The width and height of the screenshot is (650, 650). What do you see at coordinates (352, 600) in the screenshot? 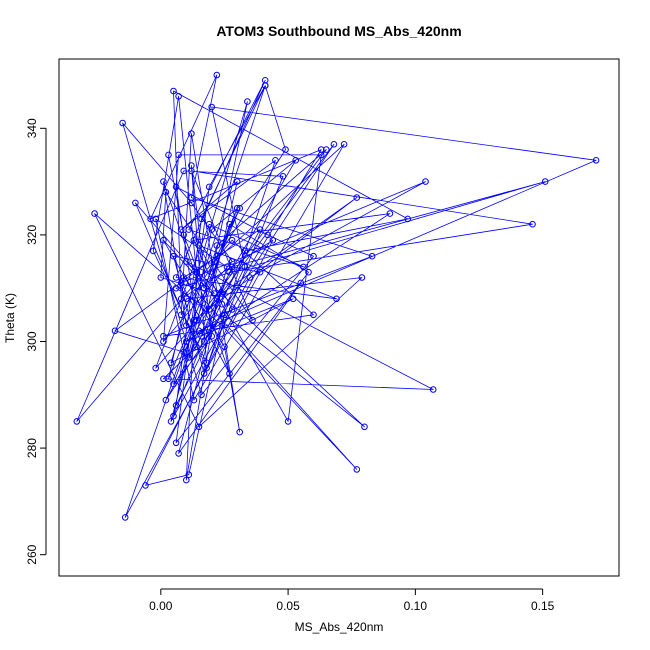
I see `x-axis: 0.00 0.05 0.10 0.15` at bounding box center [352, 600].